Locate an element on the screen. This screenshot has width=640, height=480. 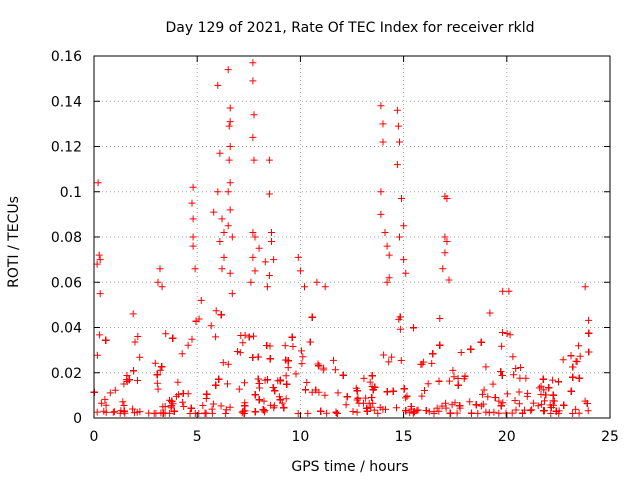
y-tick-label: 0 is located at coordinates (77, 419).